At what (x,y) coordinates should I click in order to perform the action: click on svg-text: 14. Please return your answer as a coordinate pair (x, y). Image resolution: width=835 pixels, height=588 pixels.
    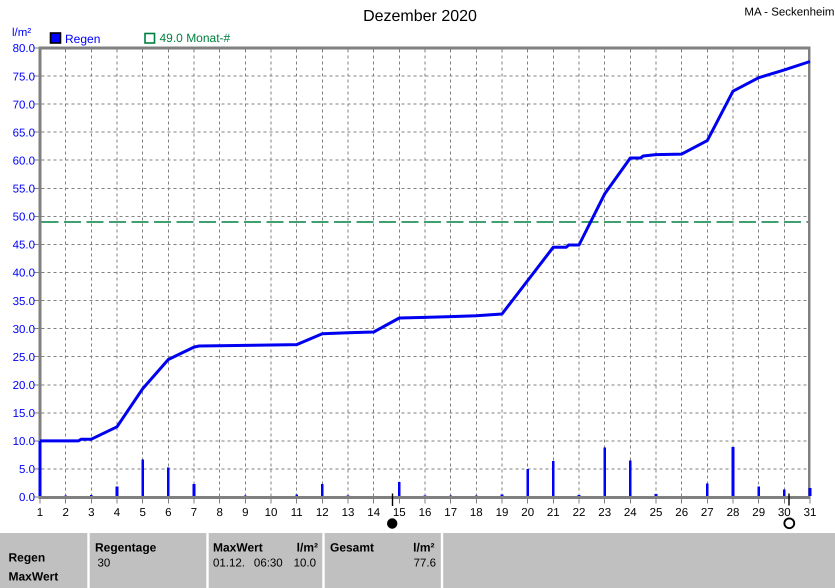
    Looking at the image, I should click on (373, 513).